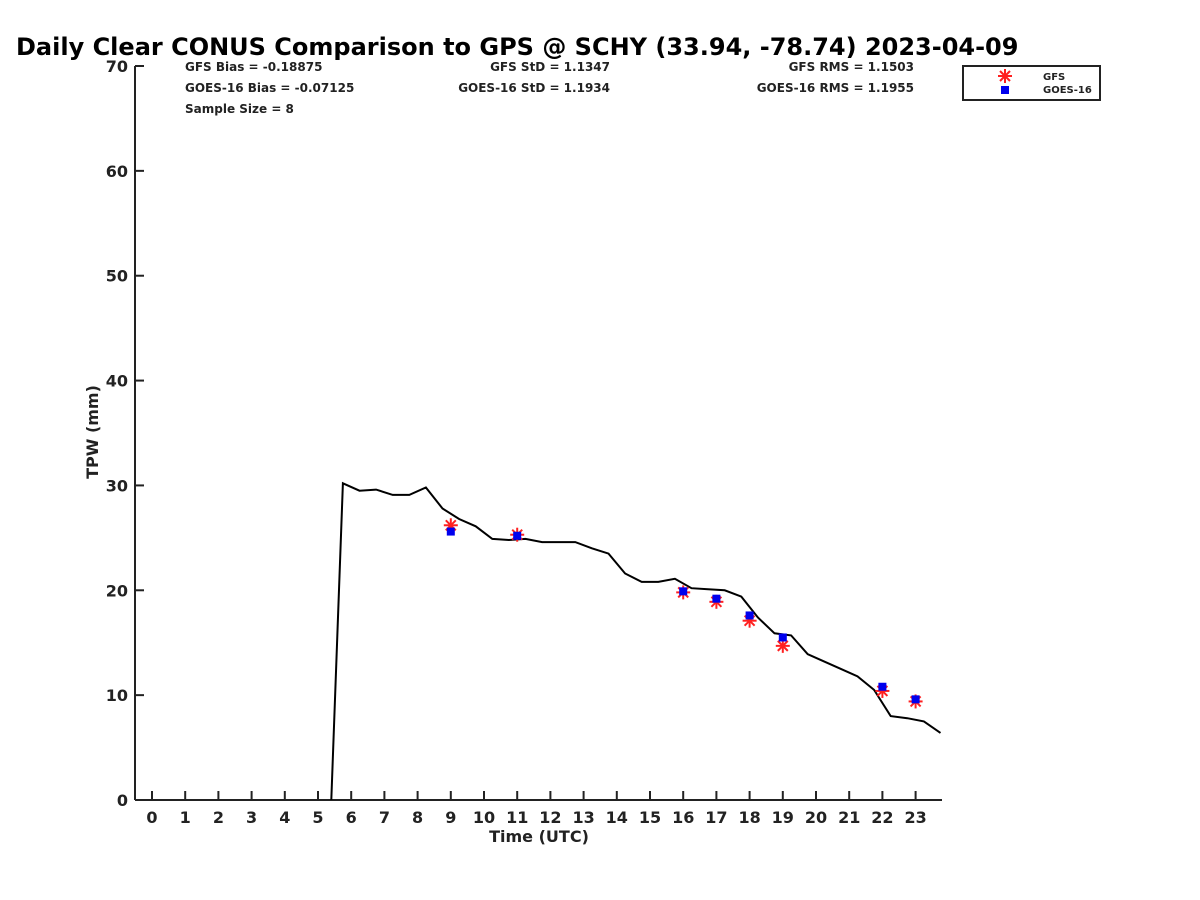 This screenshot has width=1200, height=900. Describe the element at coordinates (185, 817) in the screenshot. I see `x-tick-label: 1` at that location.